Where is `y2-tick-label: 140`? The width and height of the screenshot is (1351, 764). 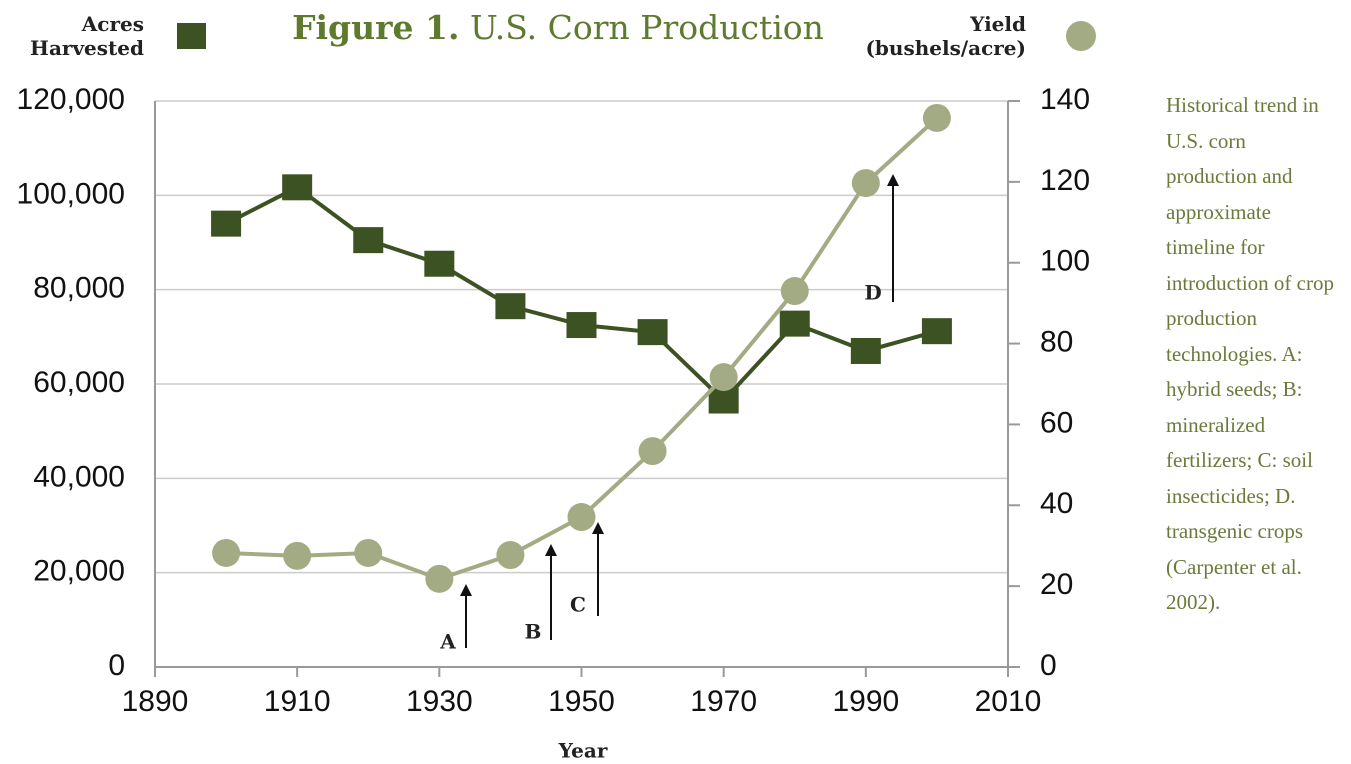 y2-tick-label: 140 is located at coordinates (1065, 99).